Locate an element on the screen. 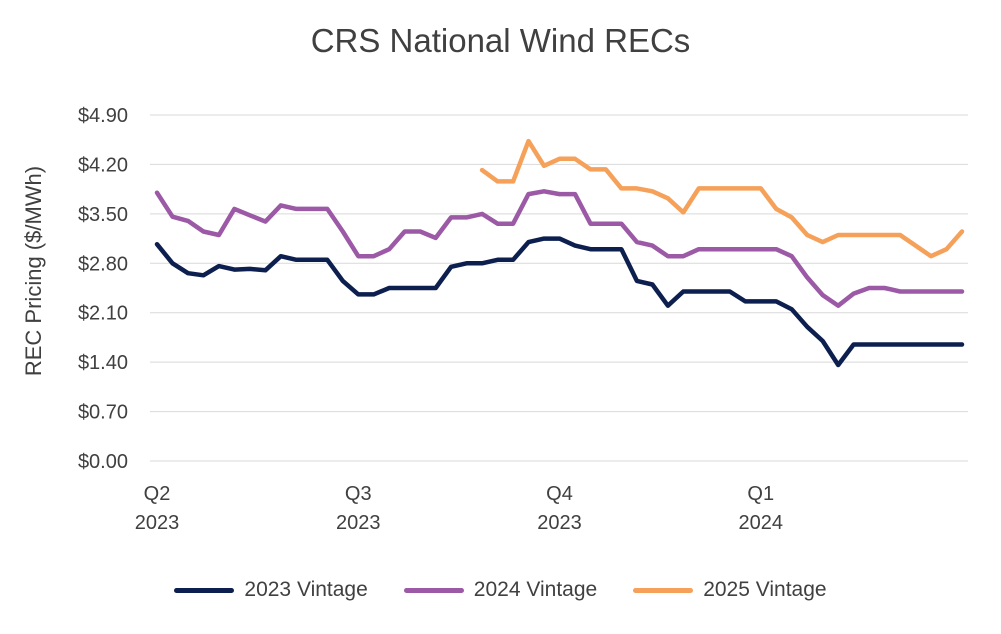  y-tick-label: $1.40 is located at coordinates (103, 363).